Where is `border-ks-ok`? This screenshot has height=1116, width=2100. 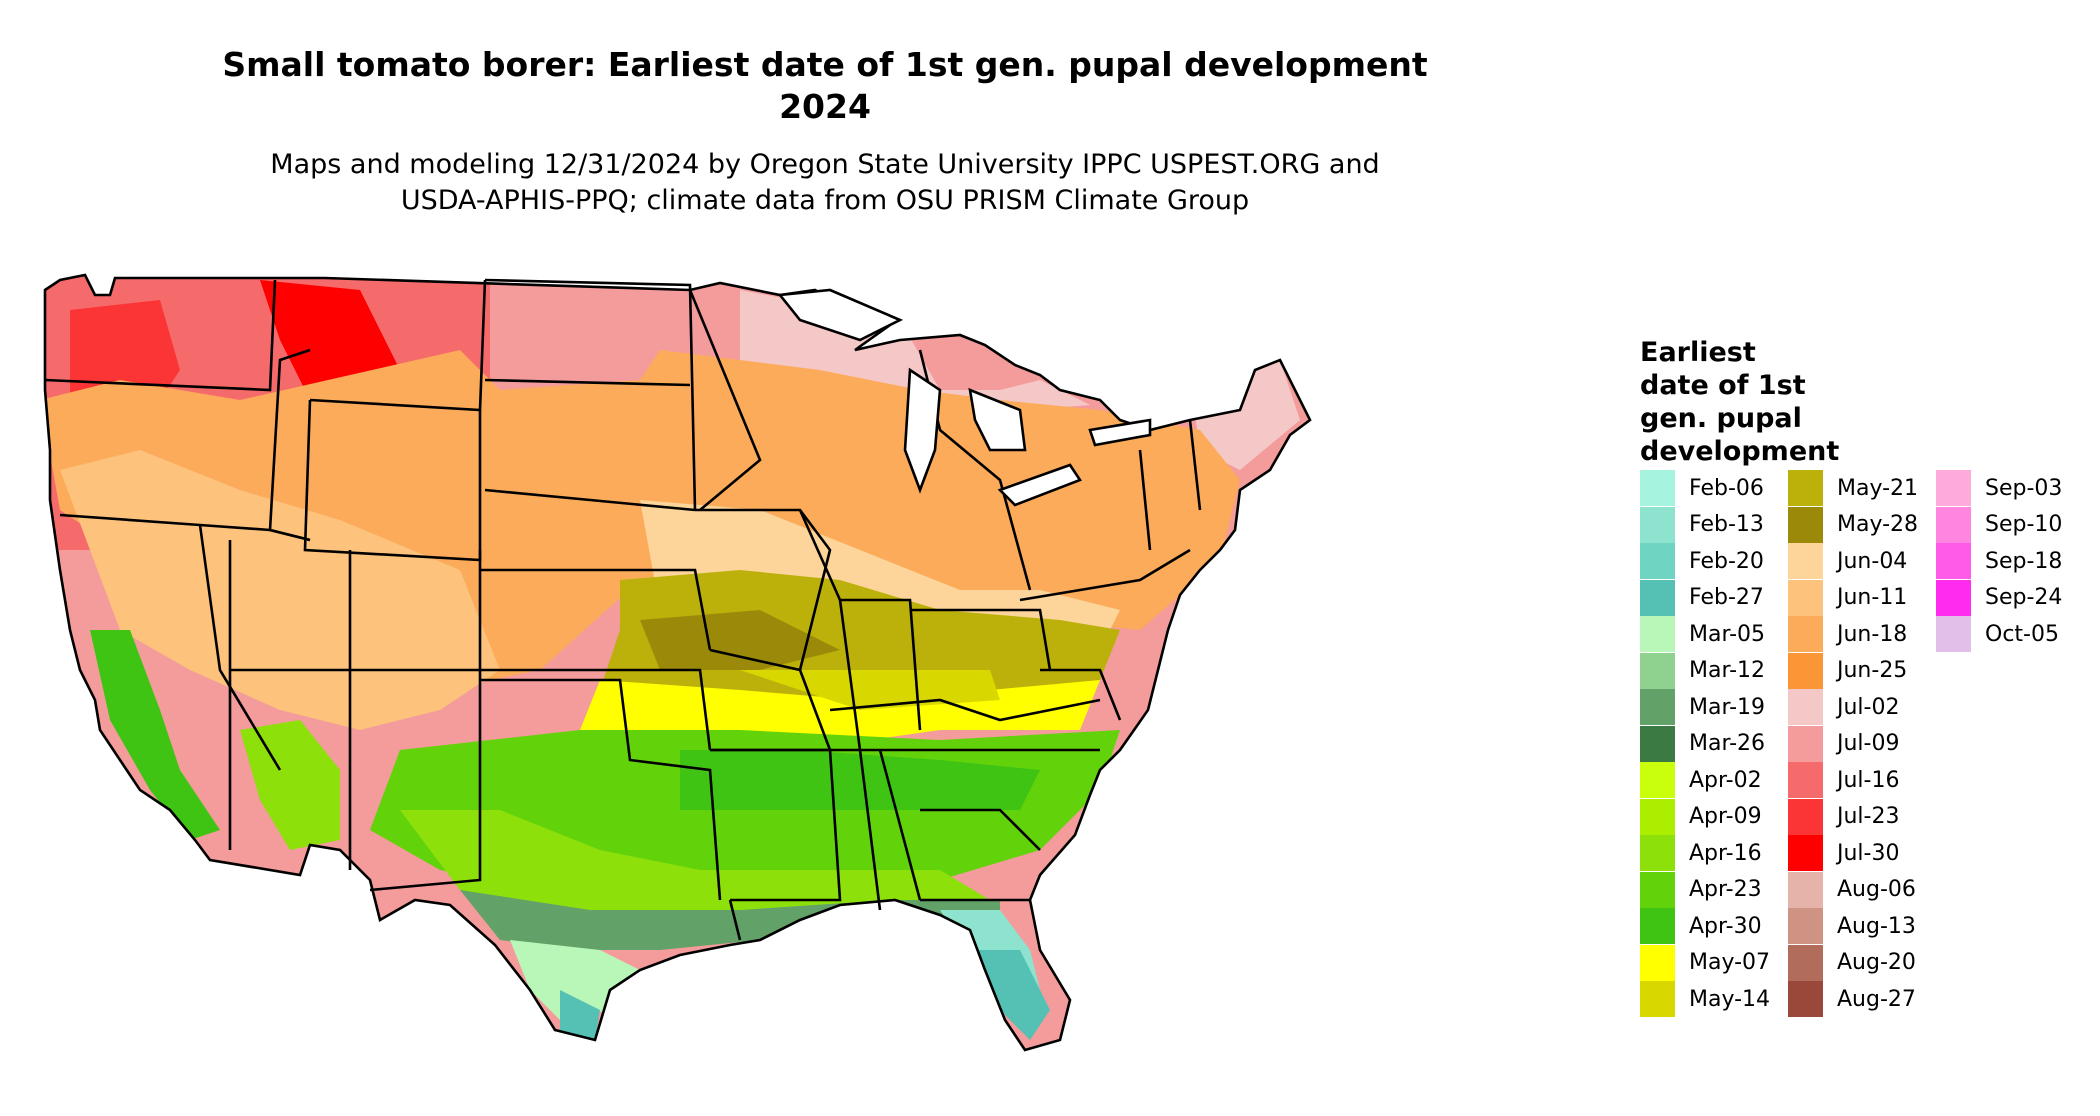 border-ks-ok is located at coordinates (596, 709).